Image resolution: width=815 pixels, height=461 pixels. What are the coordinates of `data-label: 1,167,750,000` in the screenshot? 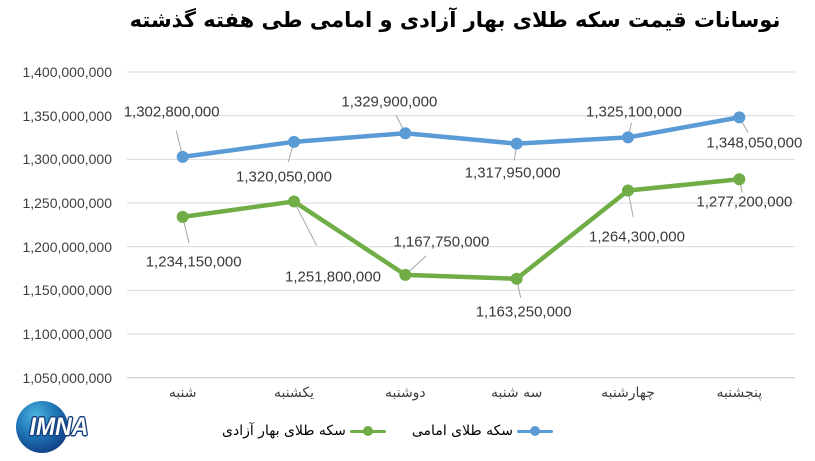 It's located at (441, 242).